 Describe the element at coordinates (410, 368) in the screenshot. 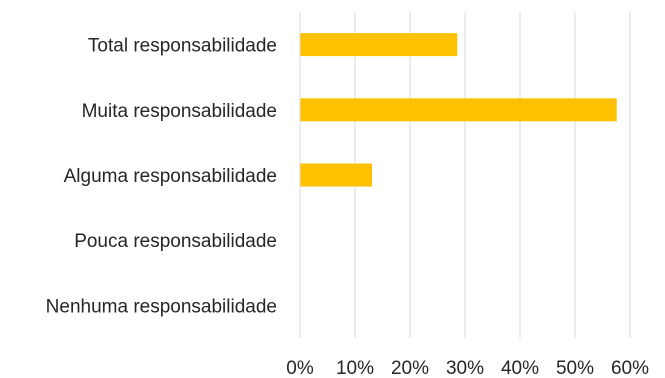

I see `x-tick-label-2: 20%` at that location.